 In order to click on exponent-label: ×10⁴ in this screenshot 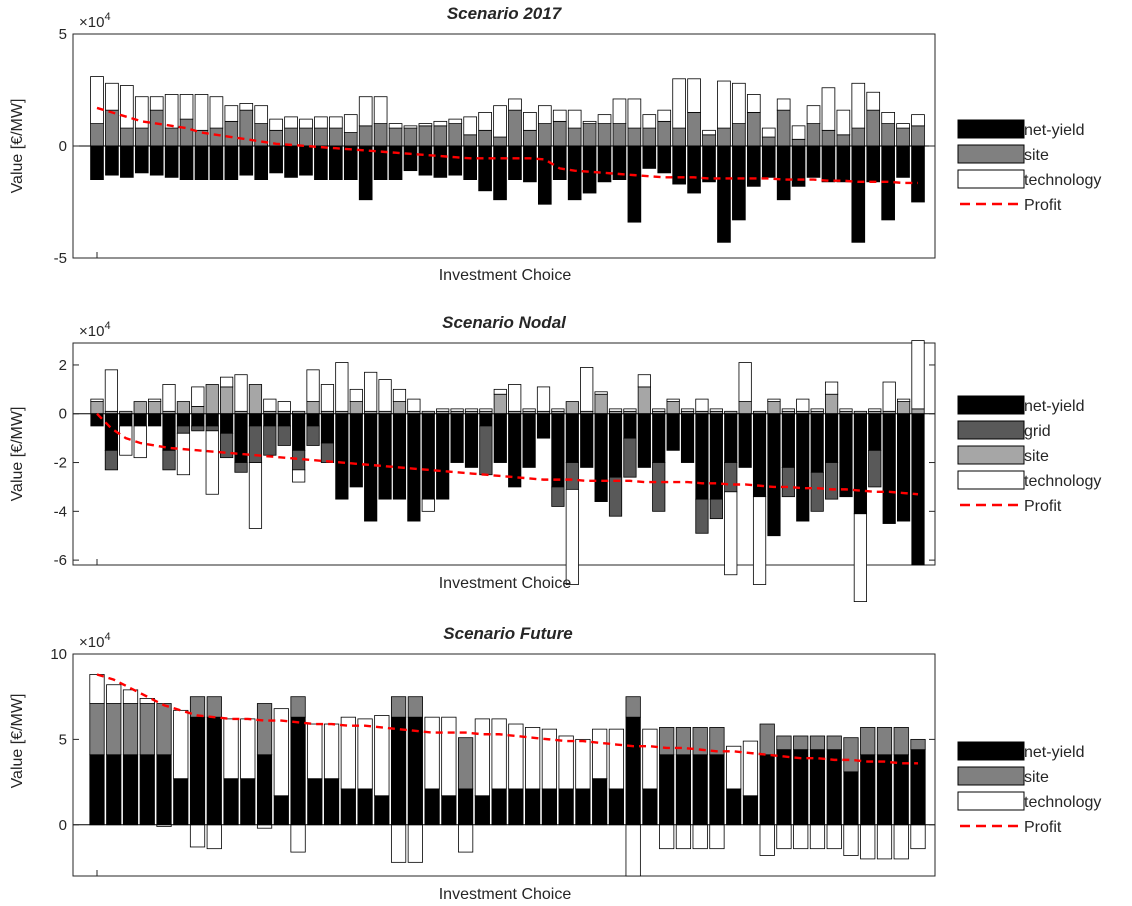, I will do `click(95, 21)`.